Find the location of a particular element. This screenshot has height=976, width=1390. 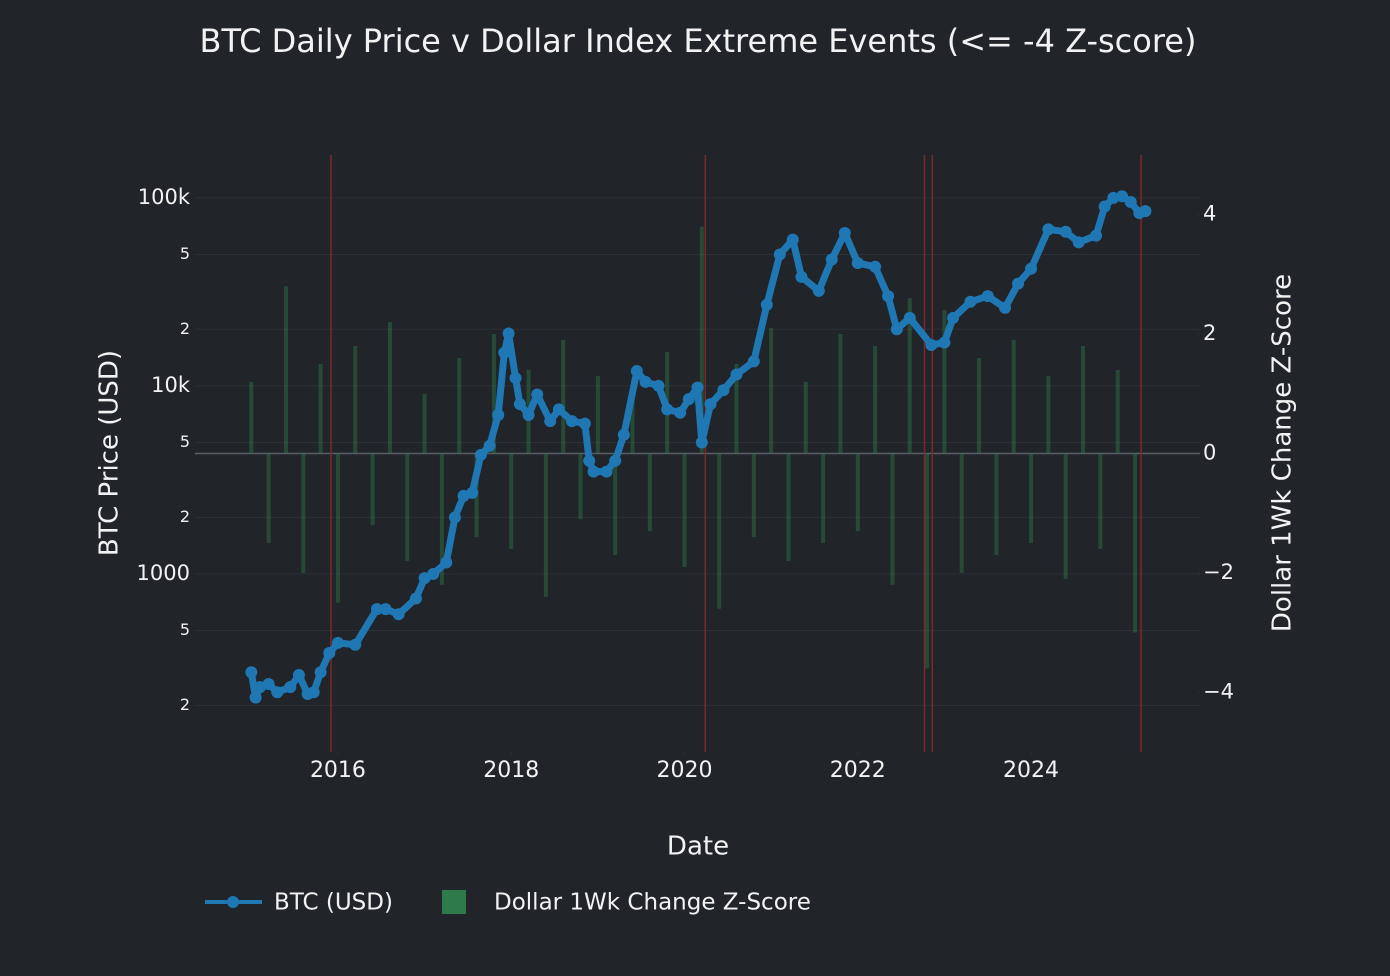

legend-marker is located at coordinates (233, 902).